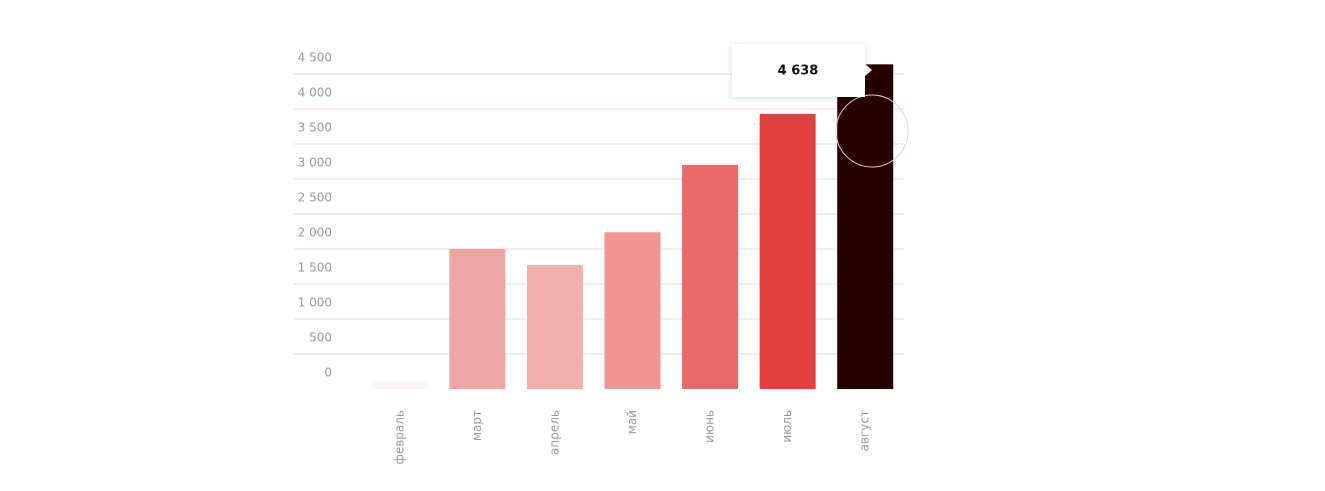 The height and width of the screenshot is (491, 1325). I want to click on y-tick-label: 3 000, so click(315, 163).